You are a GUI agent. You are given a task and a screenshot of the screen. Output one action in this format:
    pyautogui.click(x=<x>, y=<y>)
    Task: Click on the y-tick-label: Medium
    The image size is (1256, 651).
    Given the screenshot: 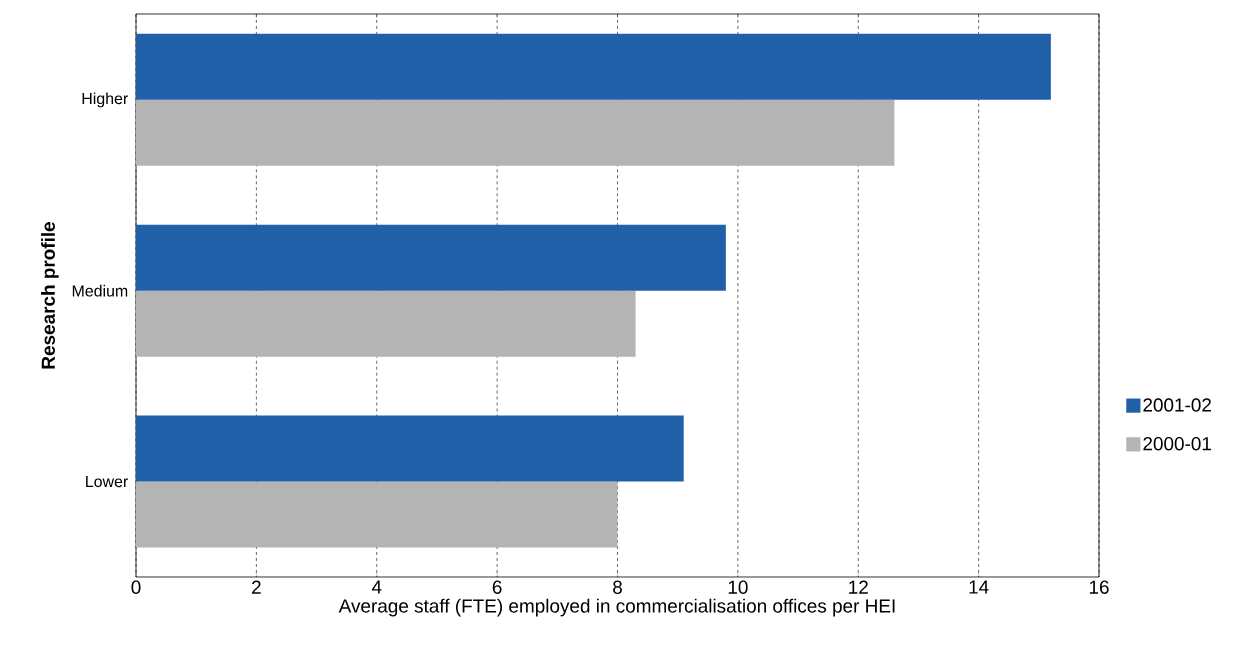 What is the action you would take?
    pyautogui.click(x=100, y=290)
    